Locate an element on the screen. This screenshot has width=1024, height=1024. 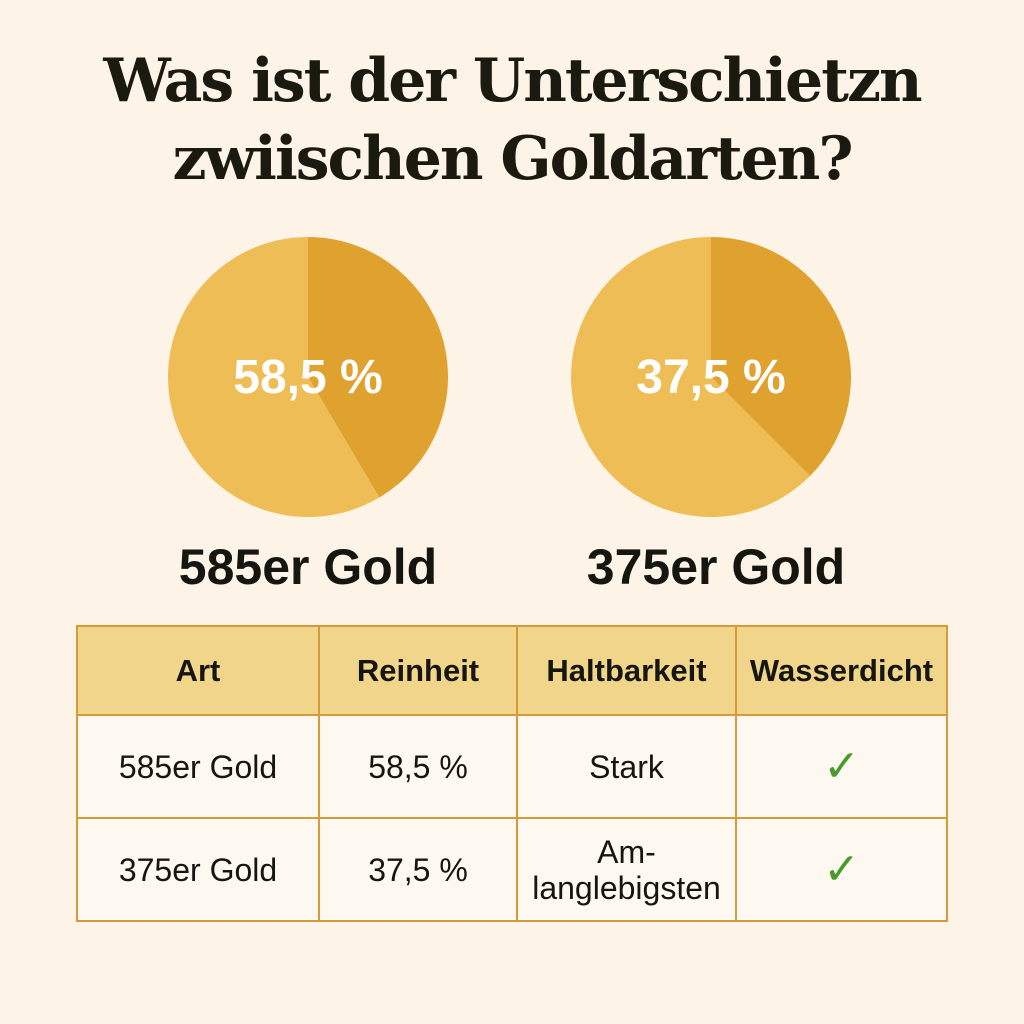
pie-label-375: 37,5 % is located at coordinates (710, 377).